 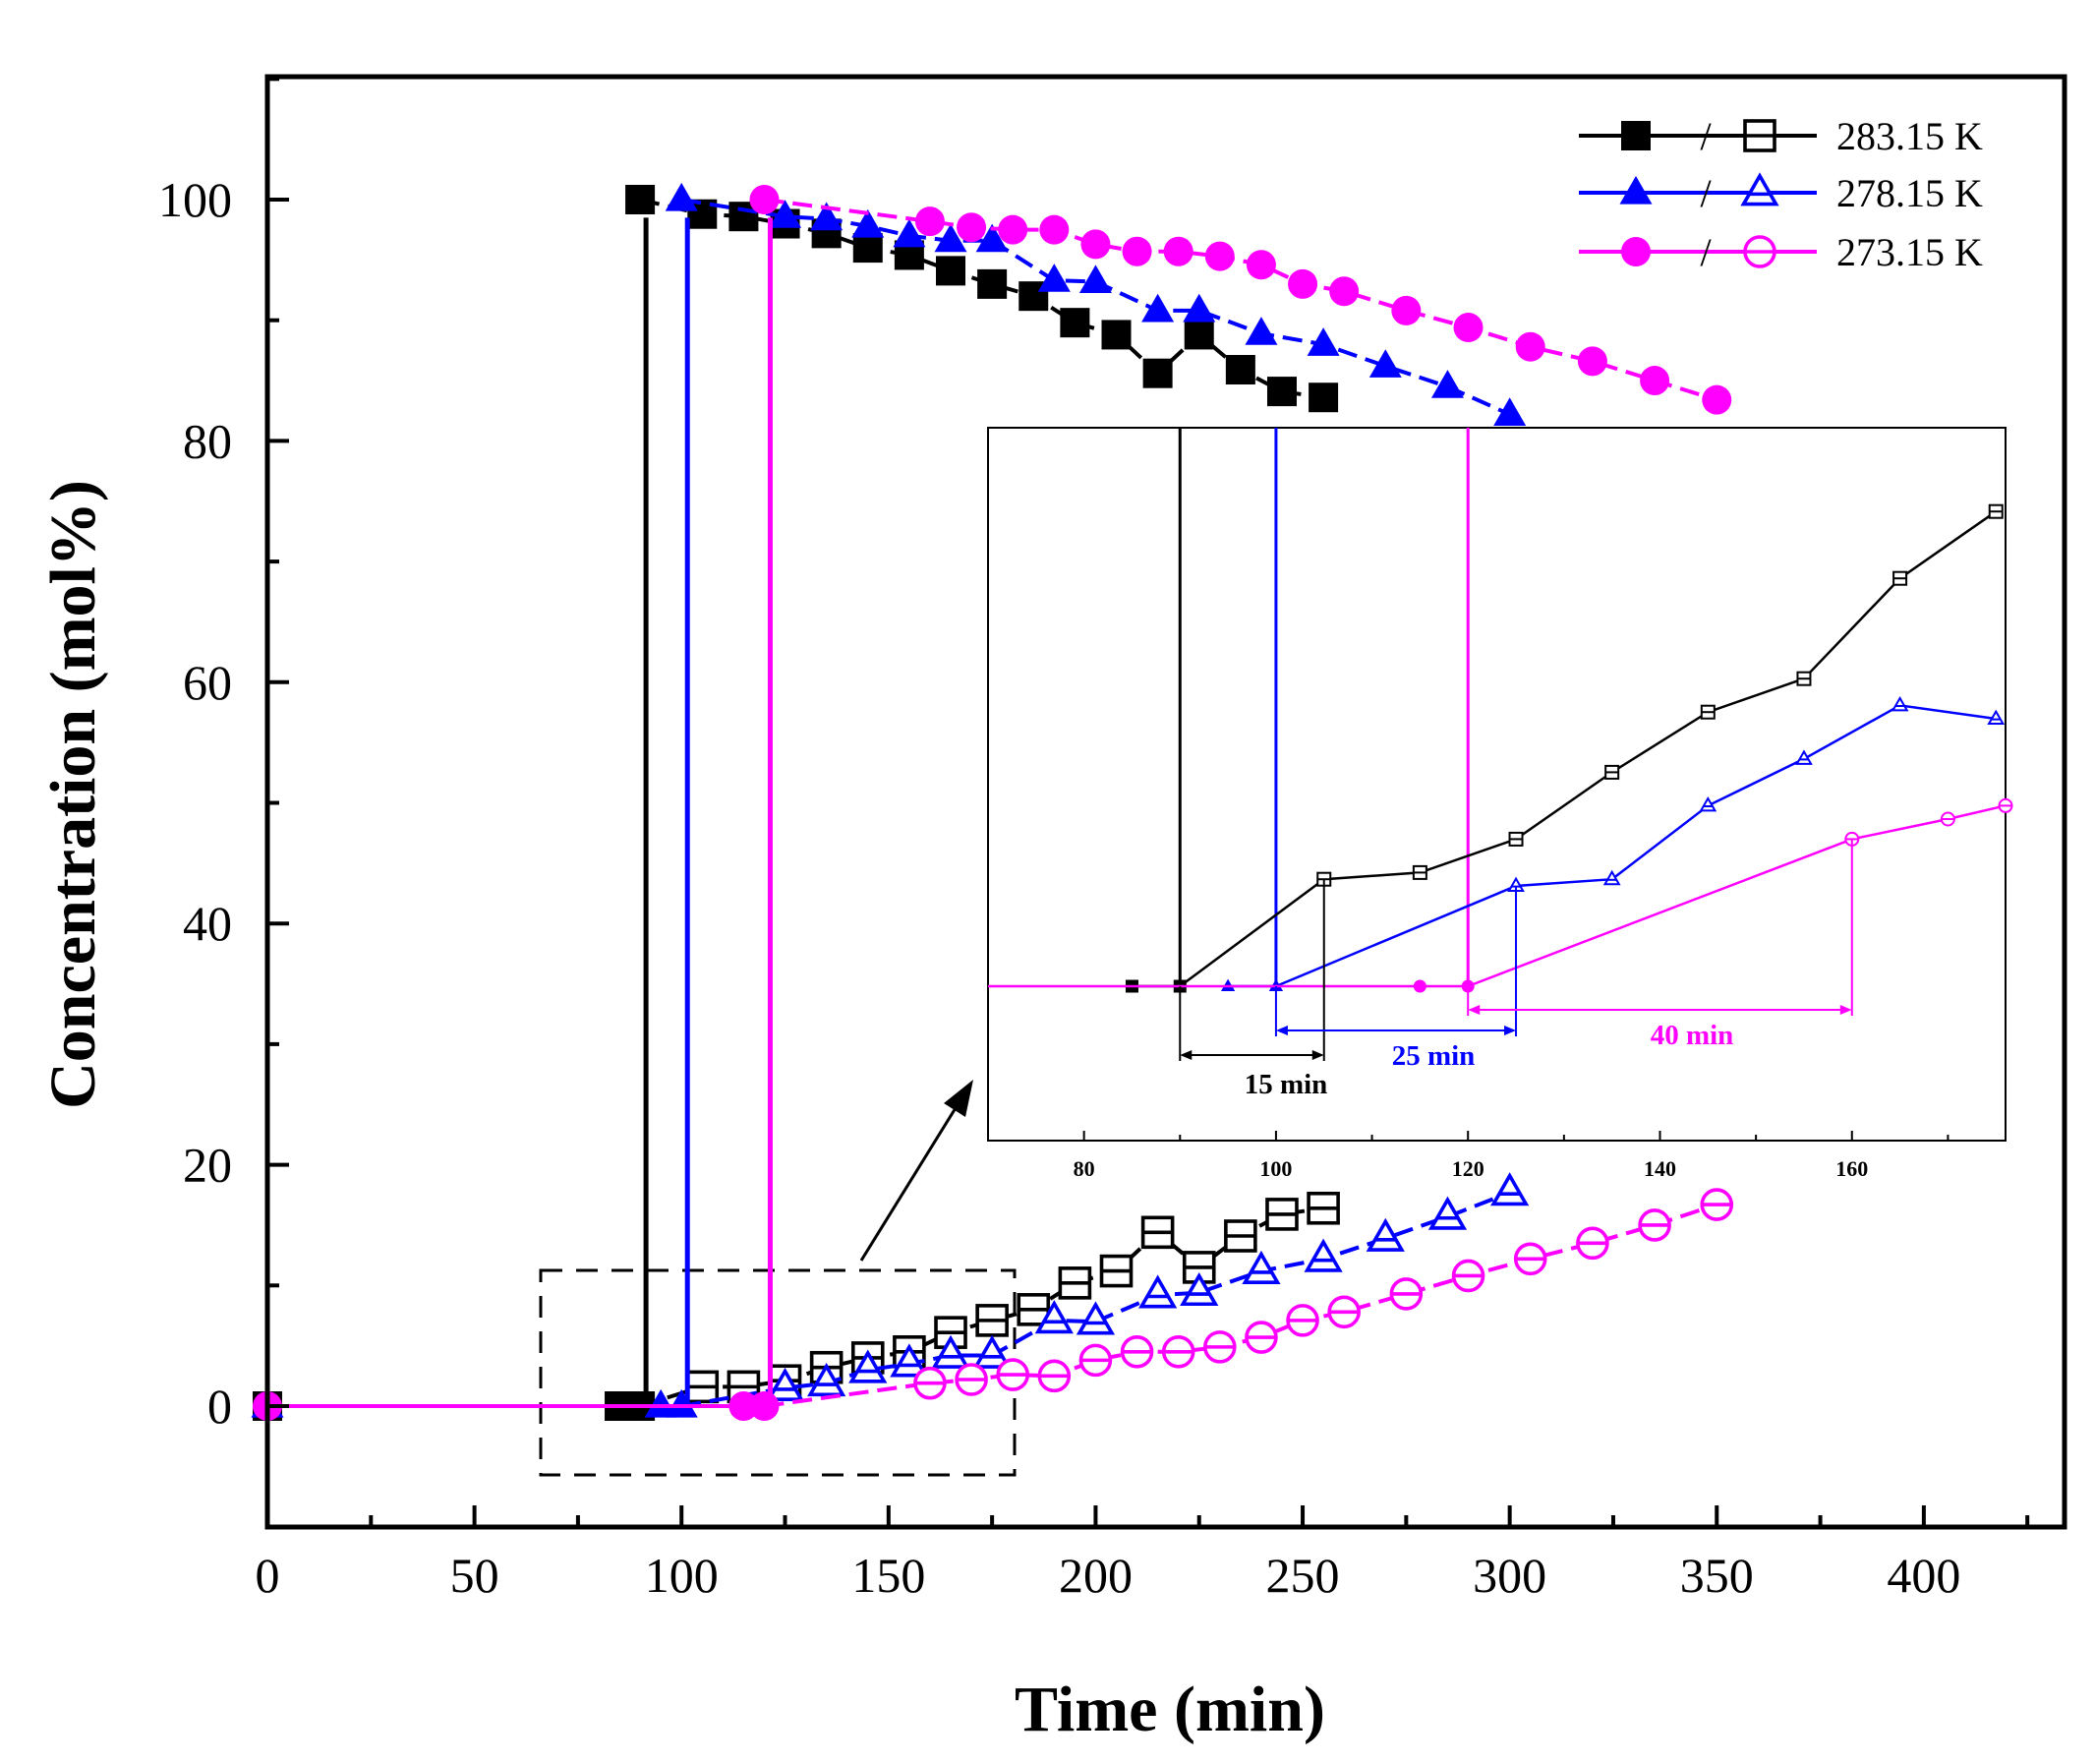 I want to click on annotation-2-arrow-left, so click(x=1474, y=1010).